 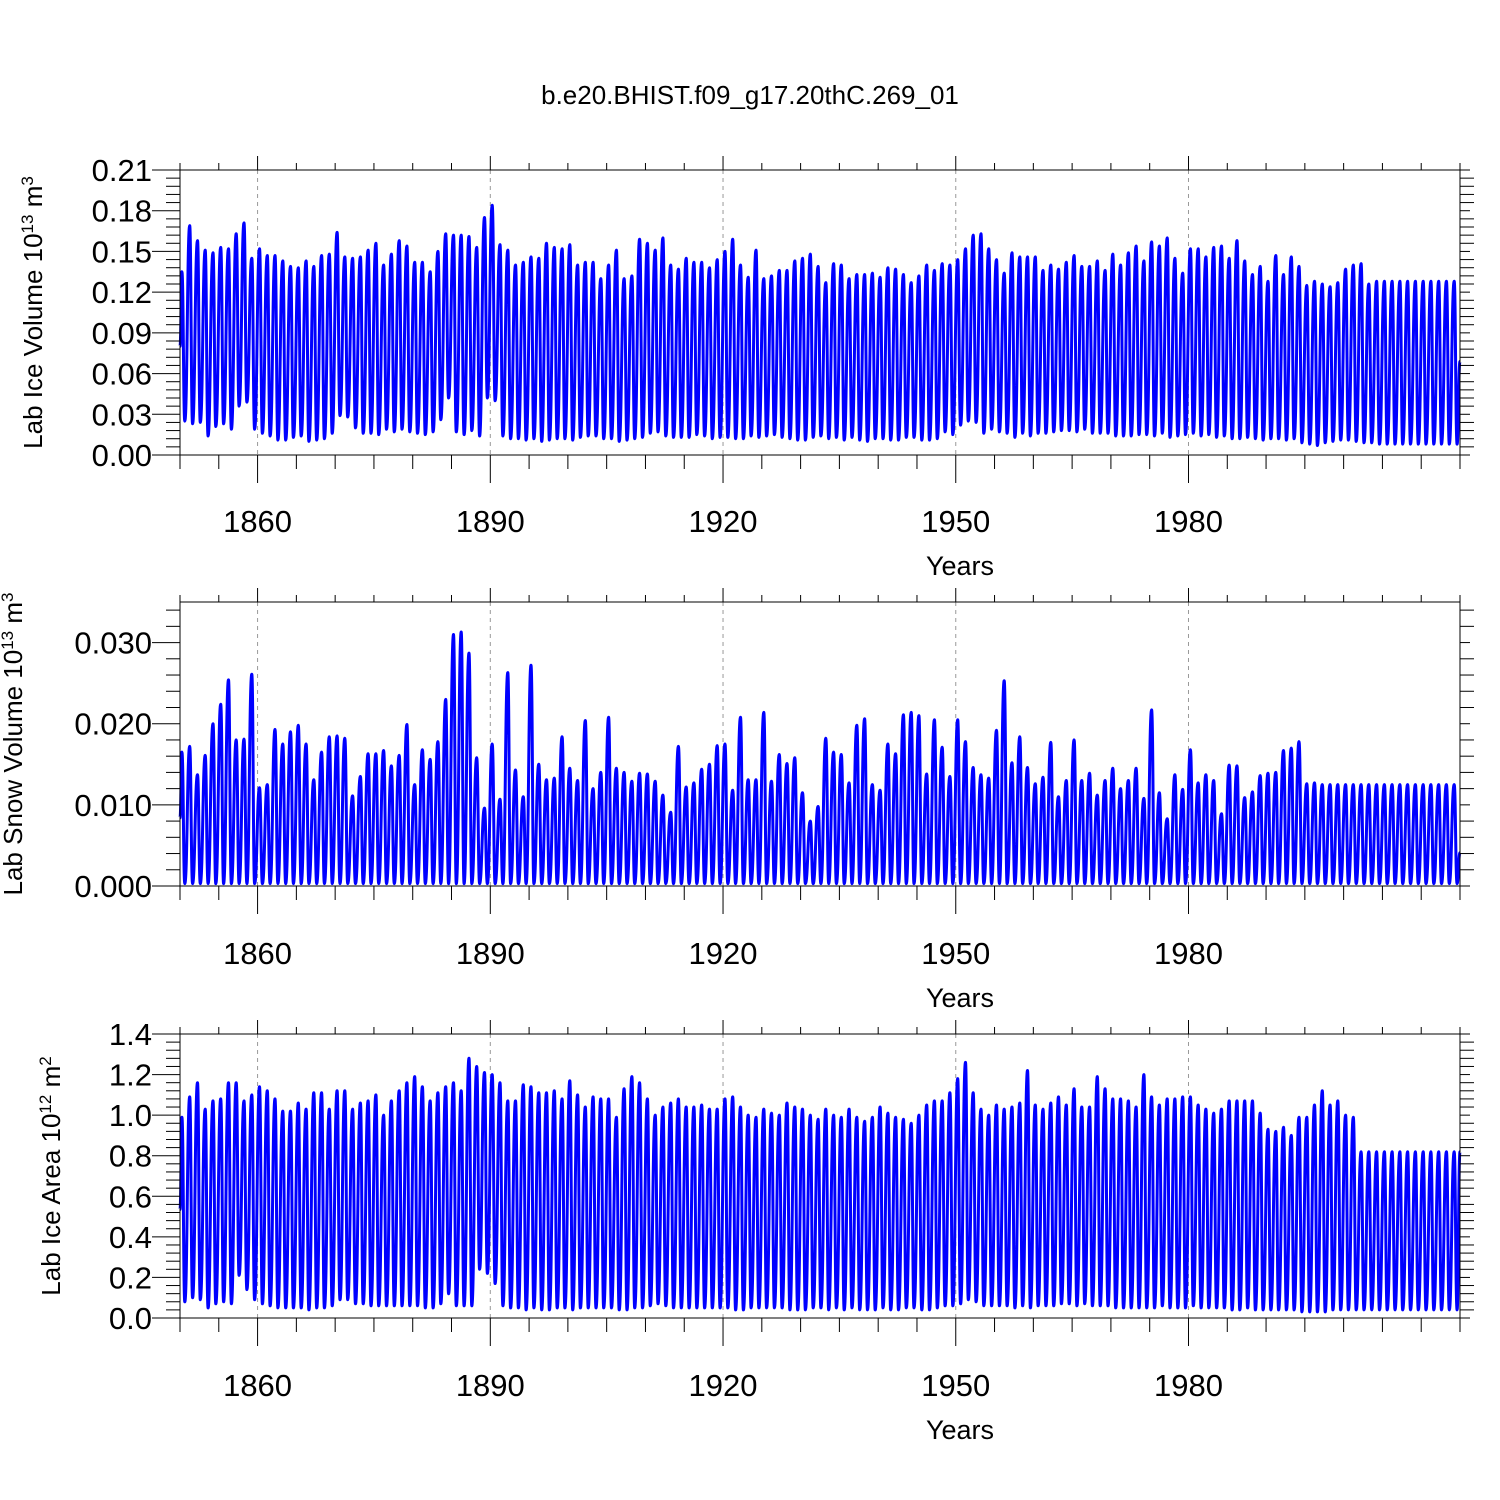 I want to click on y-axis-label: Lab Ice Volume 1013 m3, so click(x=33, y=312).